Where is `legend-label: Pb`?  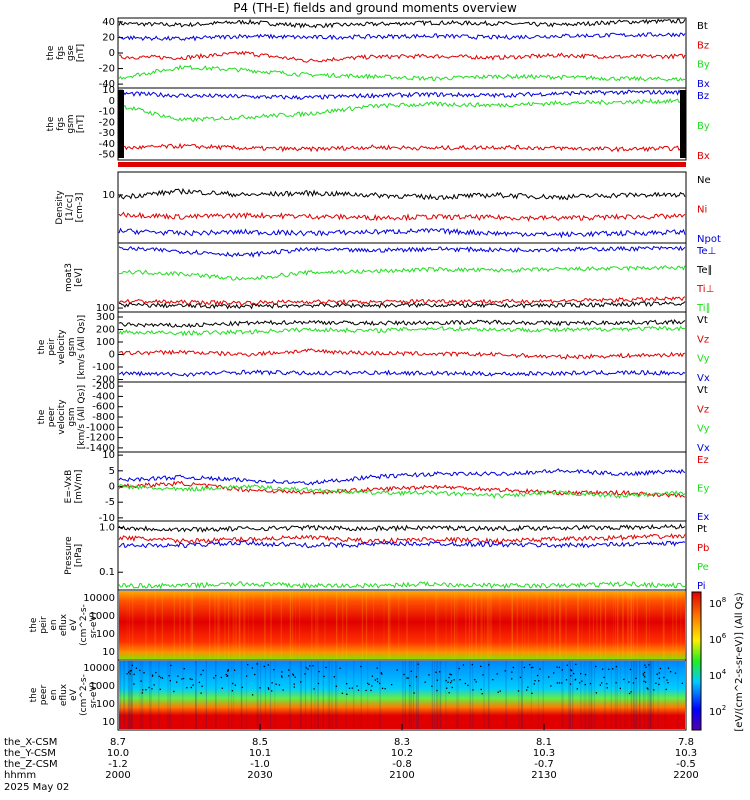 legend-label: Pb is located at coordinates (703, 548).